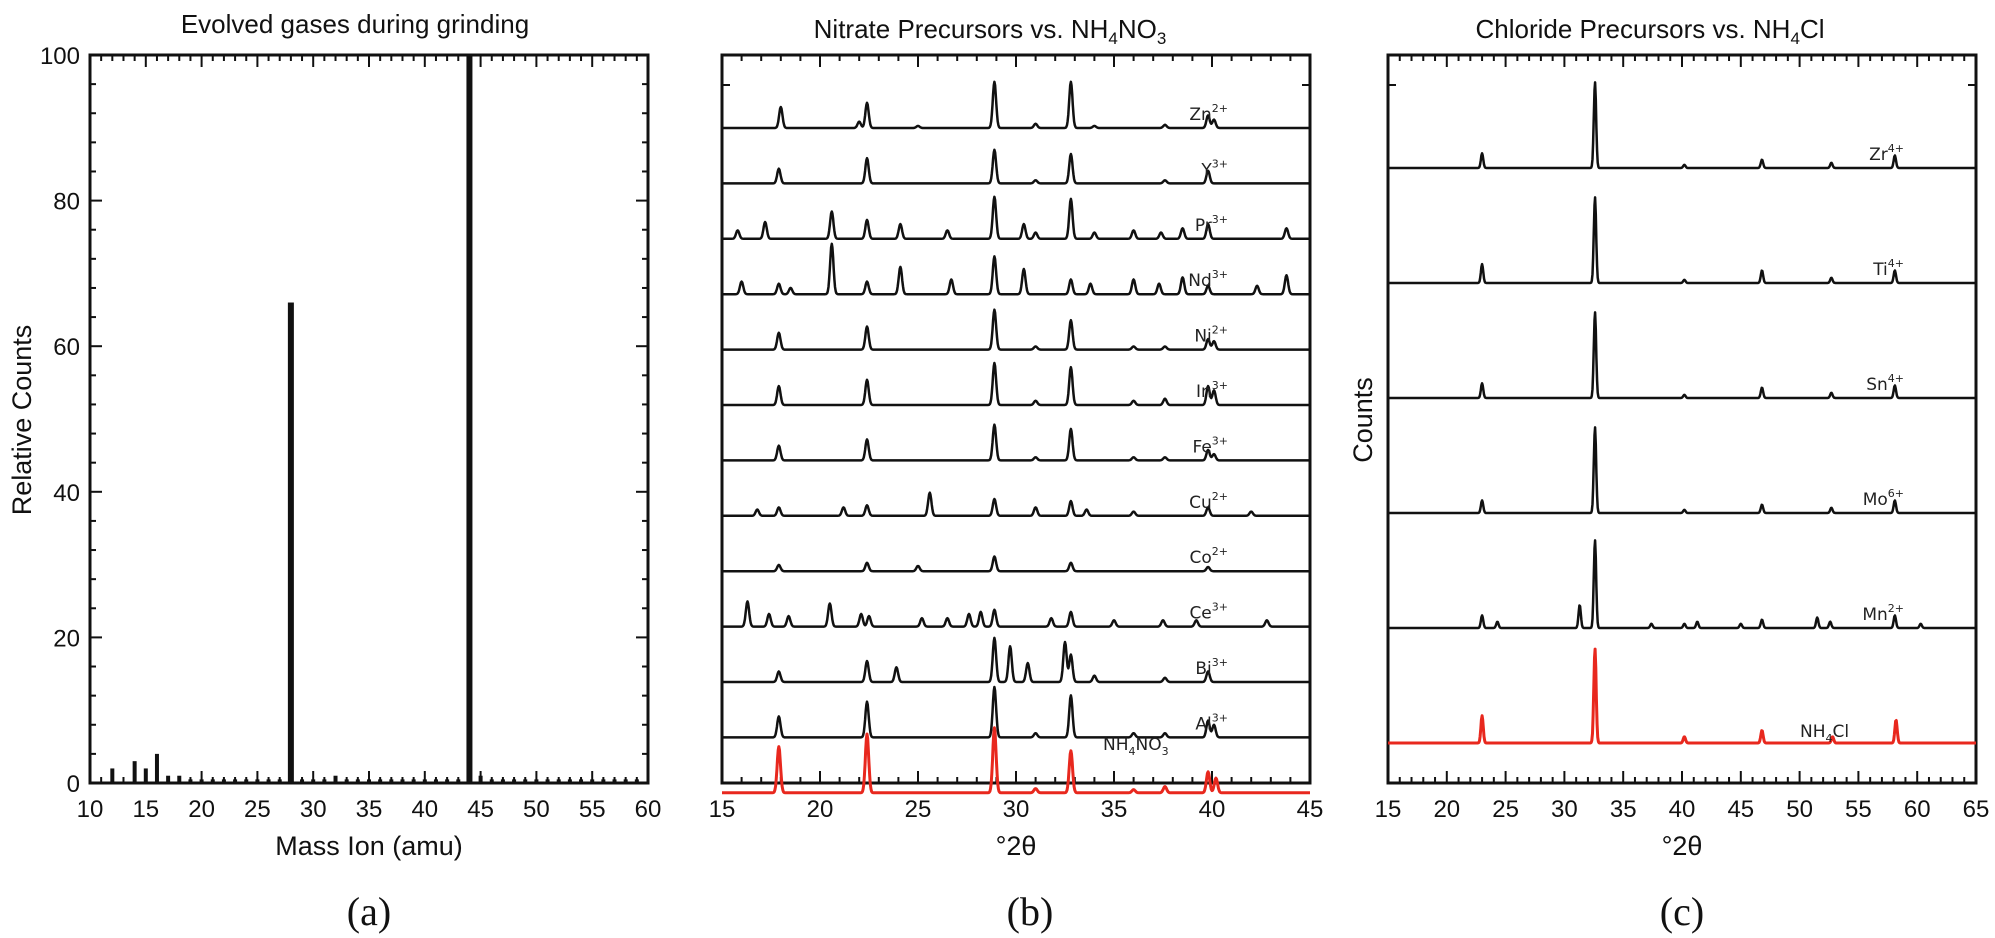 The image size is (1995, 938). Describe the element at coordinates (480, 809) in the screenshot. I see `panel-a-x-tick-label: 45` at that location.